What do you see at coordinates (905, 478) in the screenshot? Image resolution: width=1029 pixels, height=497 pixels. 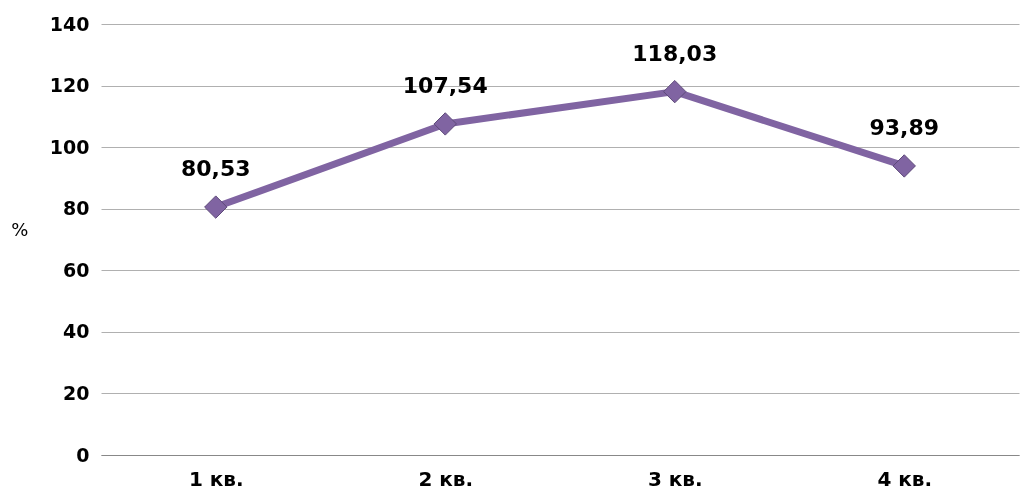 I see `x-tick-label: 4 кв.` at bounding box center [905, 478].